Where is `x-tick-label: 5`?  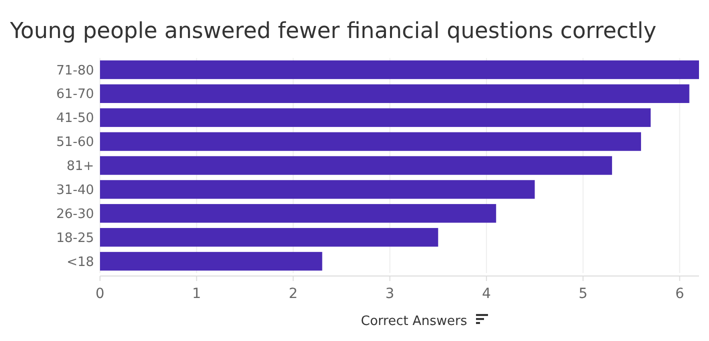
x-tick-label: 5 is located at coordinates (583, 294).